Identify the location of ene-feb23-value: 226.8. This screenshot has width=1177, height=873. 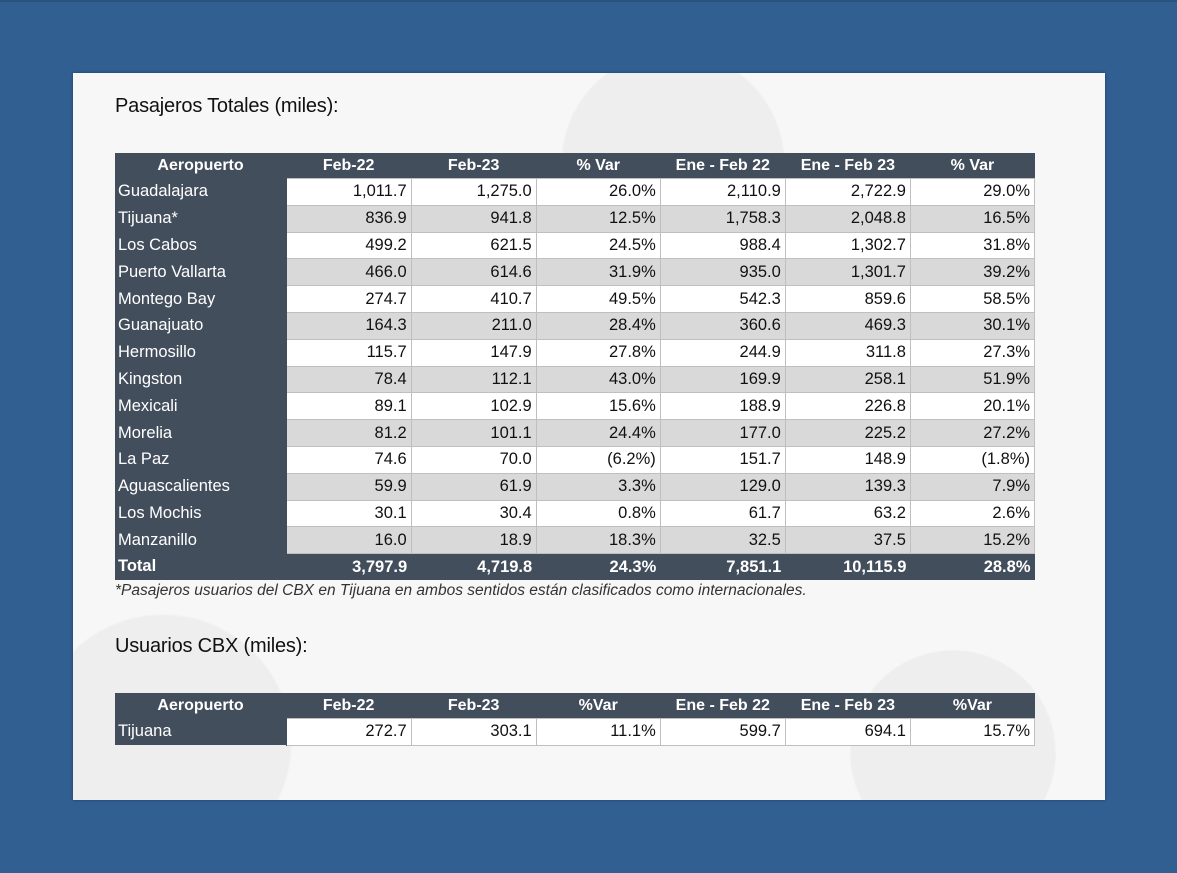
(847, 406).